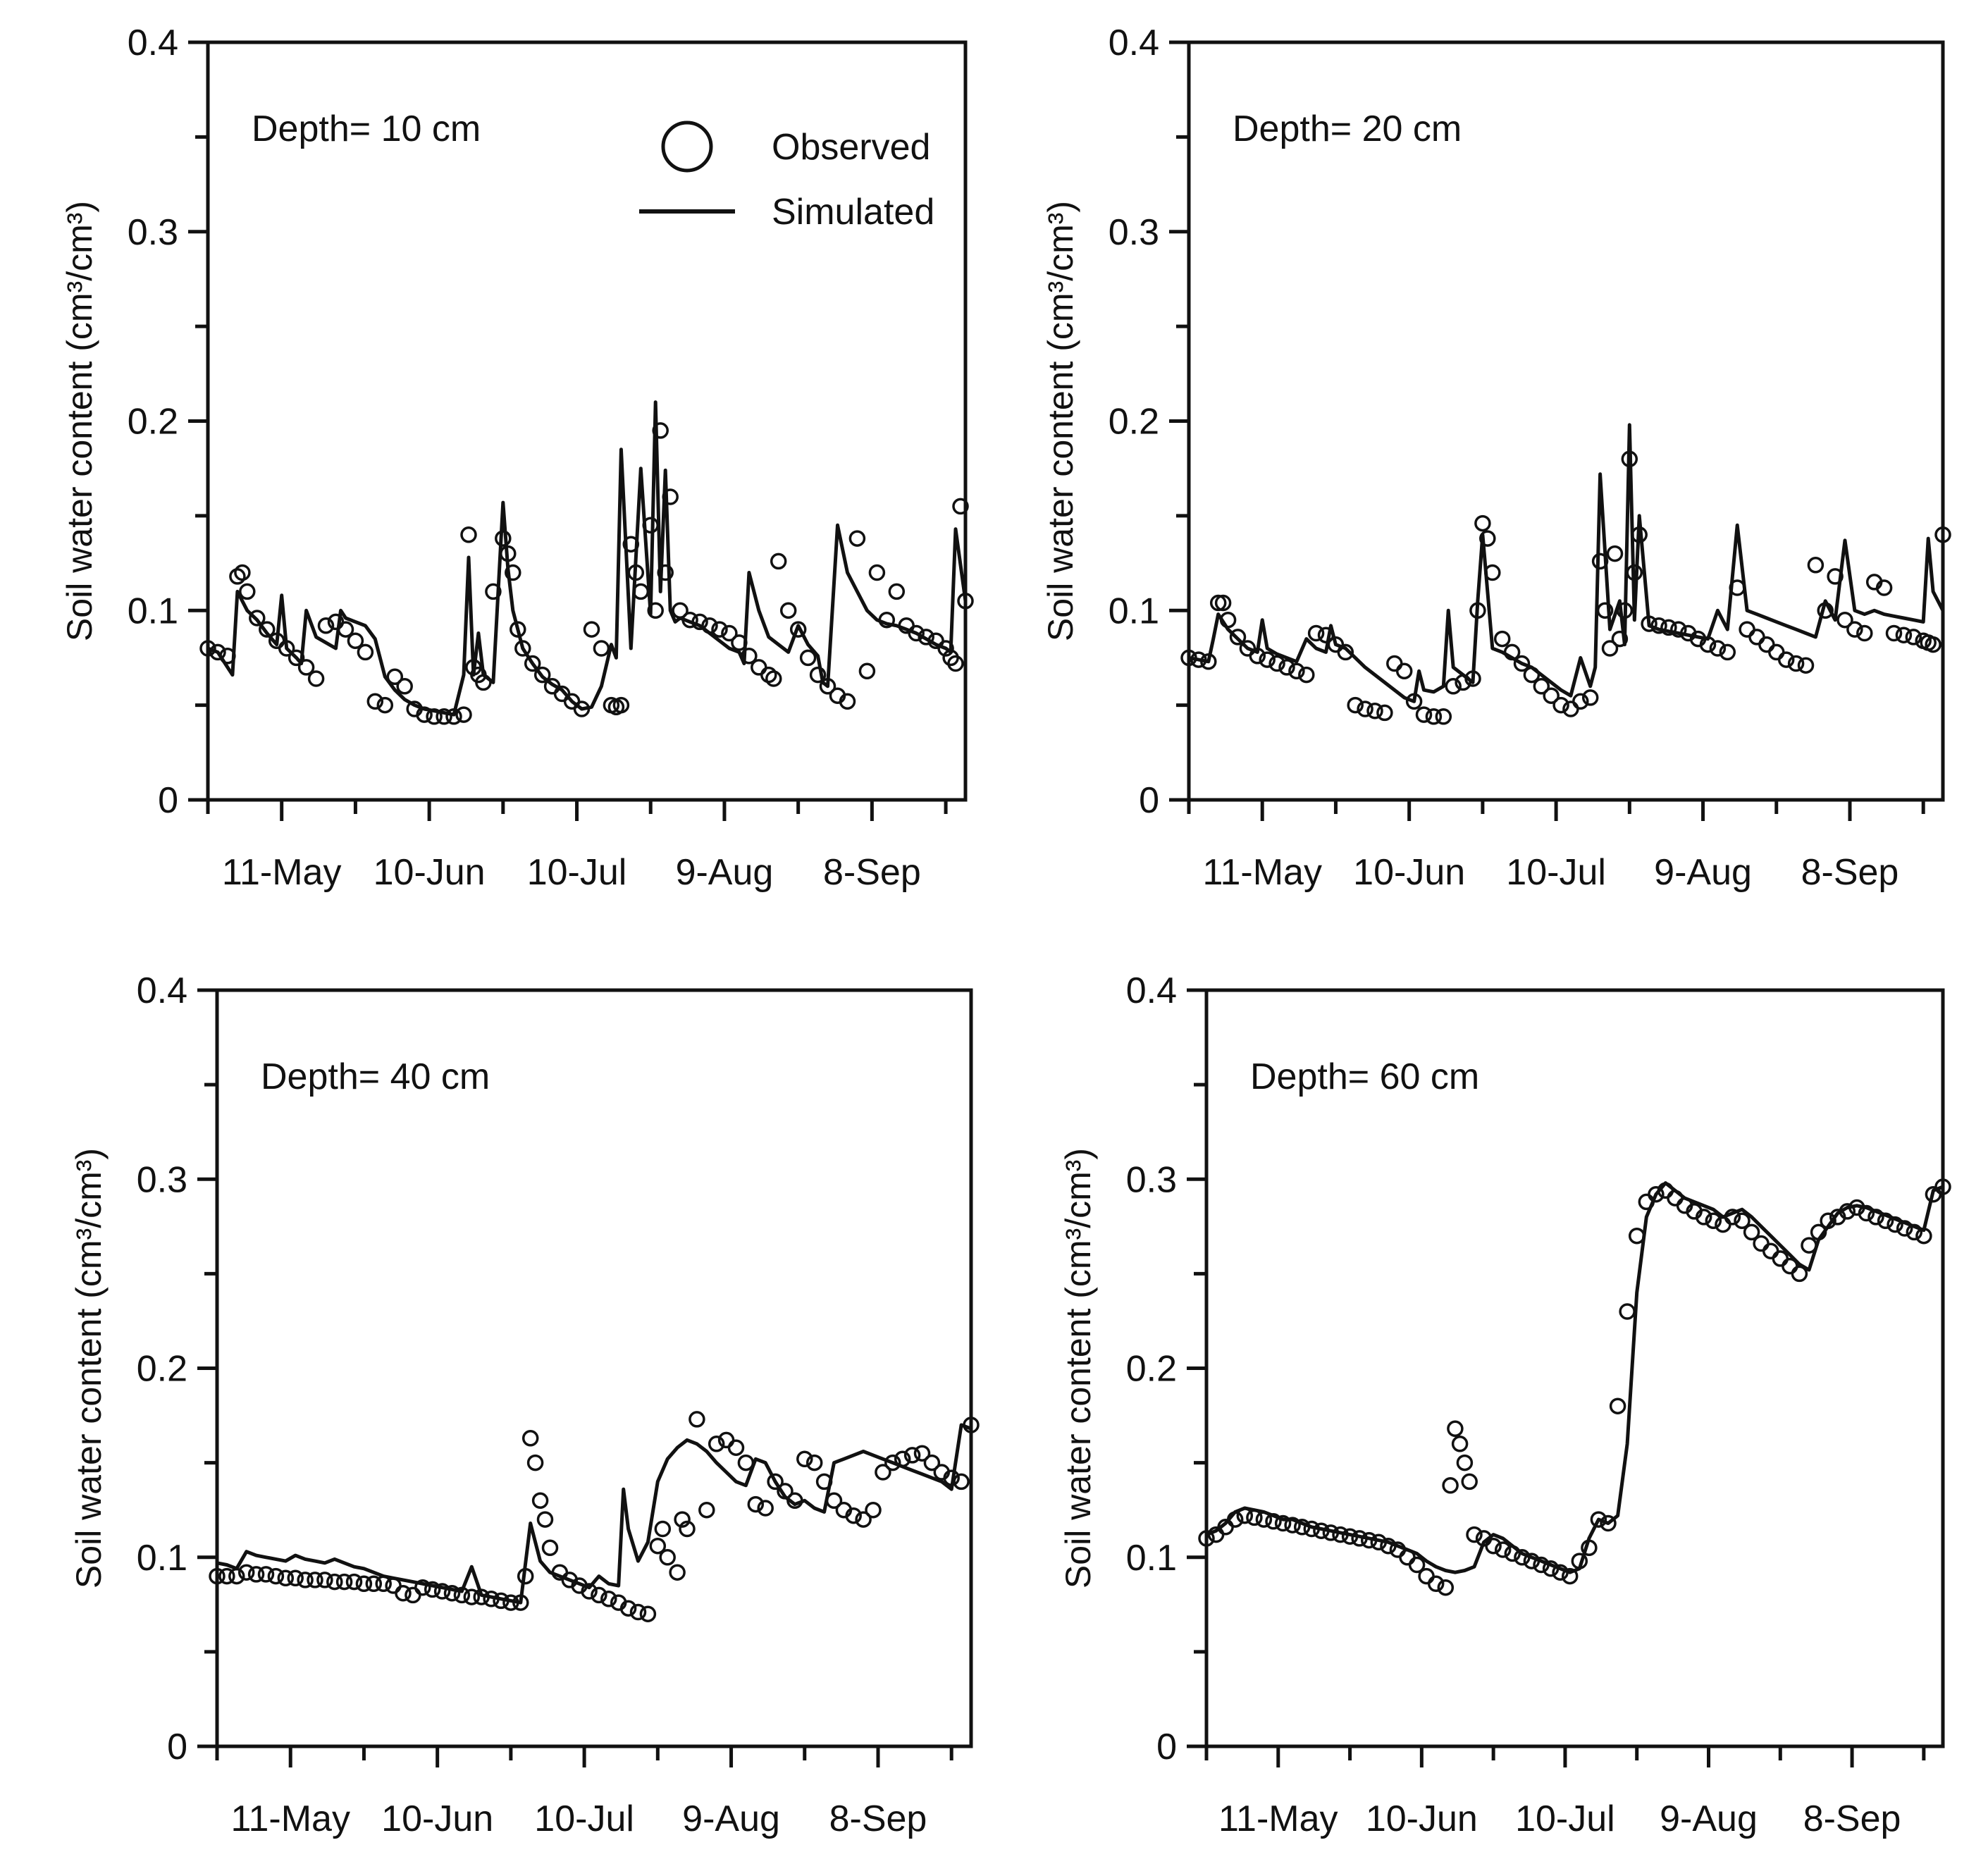 The width and height of the screenshot is (1988, 1876). What do you see at coordinates (853, 212) in the screenshot?
I see `legend-simulated-label: Simulated` at bounding box center [853, 212].